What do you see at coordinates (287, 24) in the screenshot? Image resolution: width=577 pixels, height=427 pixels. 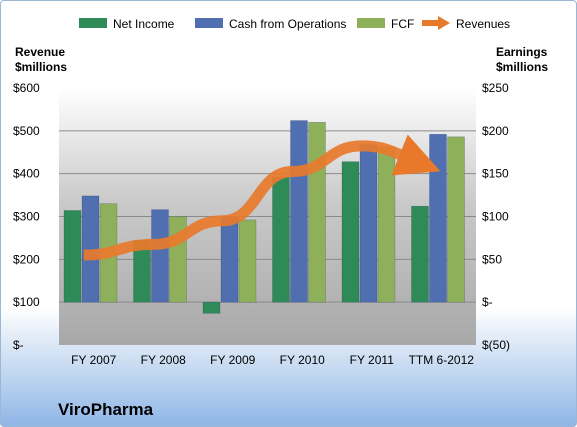 I see `legend-label: Cash from Operations` at bounding box center [287, 24].